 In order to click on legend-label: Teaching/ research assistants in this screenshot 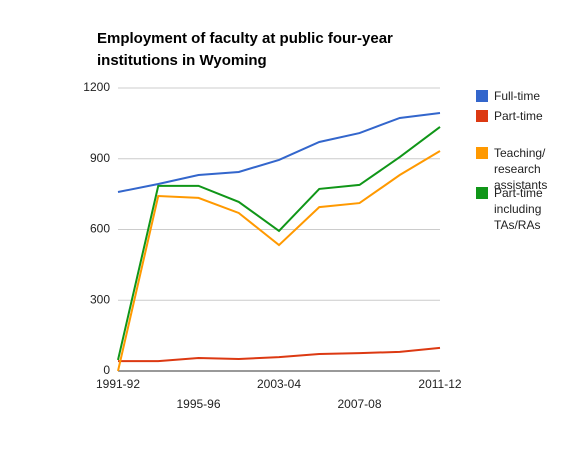, I will do `click(521, 169)`.